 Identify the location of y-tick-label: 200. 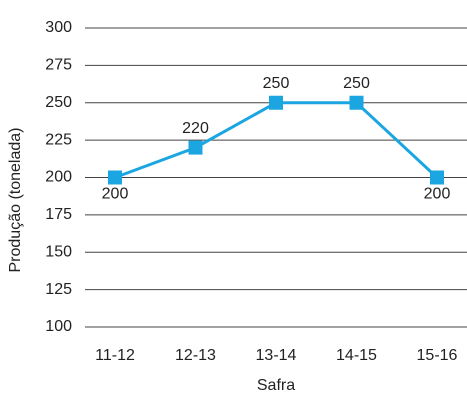
(58, 177).